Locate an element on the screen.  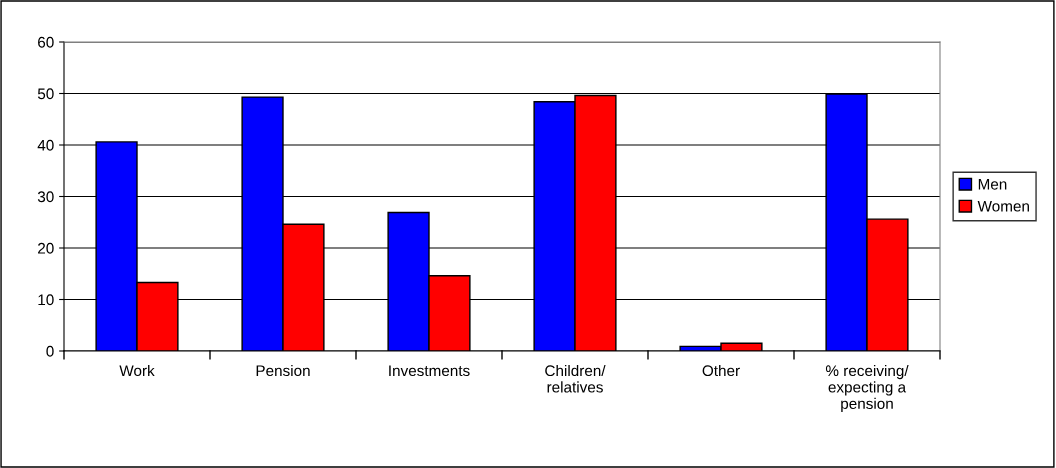
x-tick-label: Work is located at coordinates (137, 370).